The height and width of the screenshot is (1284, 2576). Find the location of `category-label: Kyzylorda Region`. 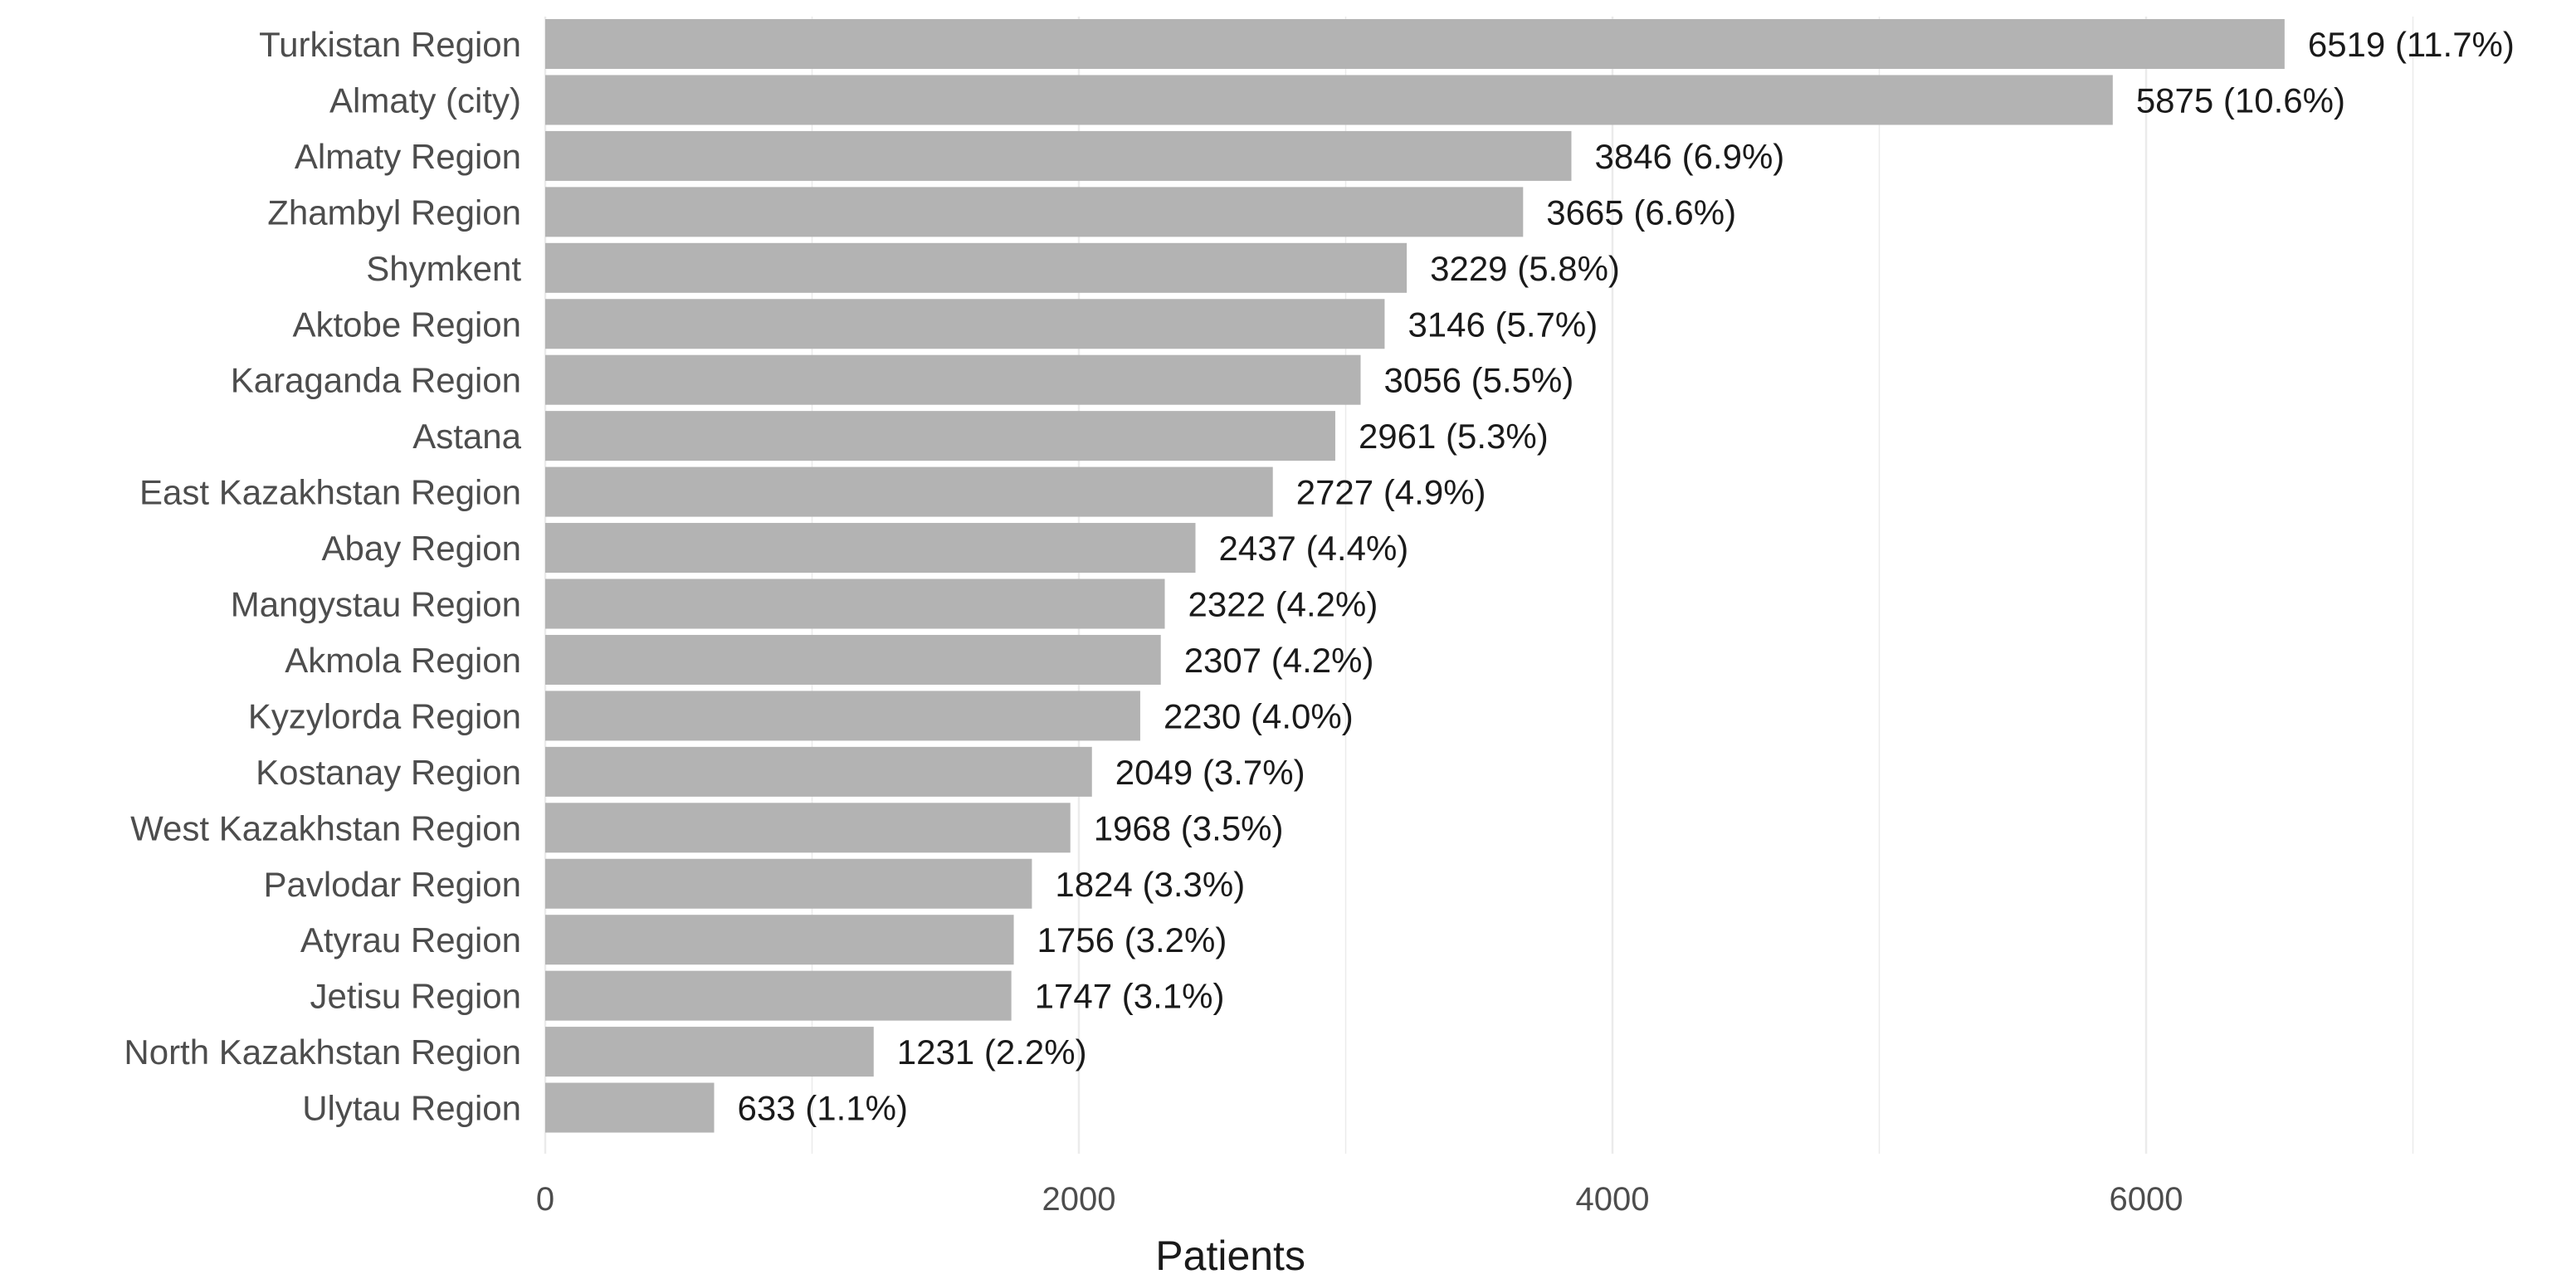

category-label: Kyzylorda Region is located at coordinates (384, 715).